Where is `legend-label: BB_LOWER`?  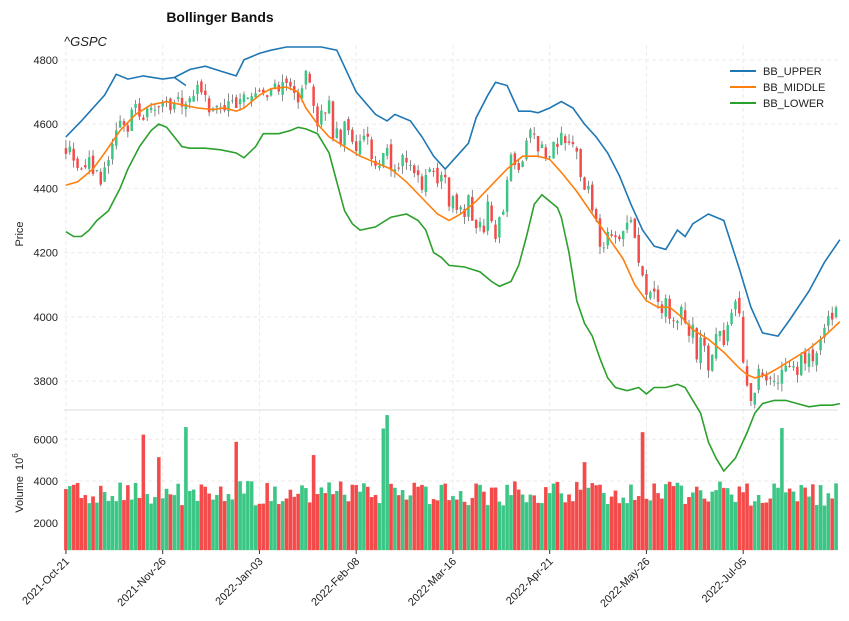
legend-label: BB_LOWER is located at coordinates (793, 104).